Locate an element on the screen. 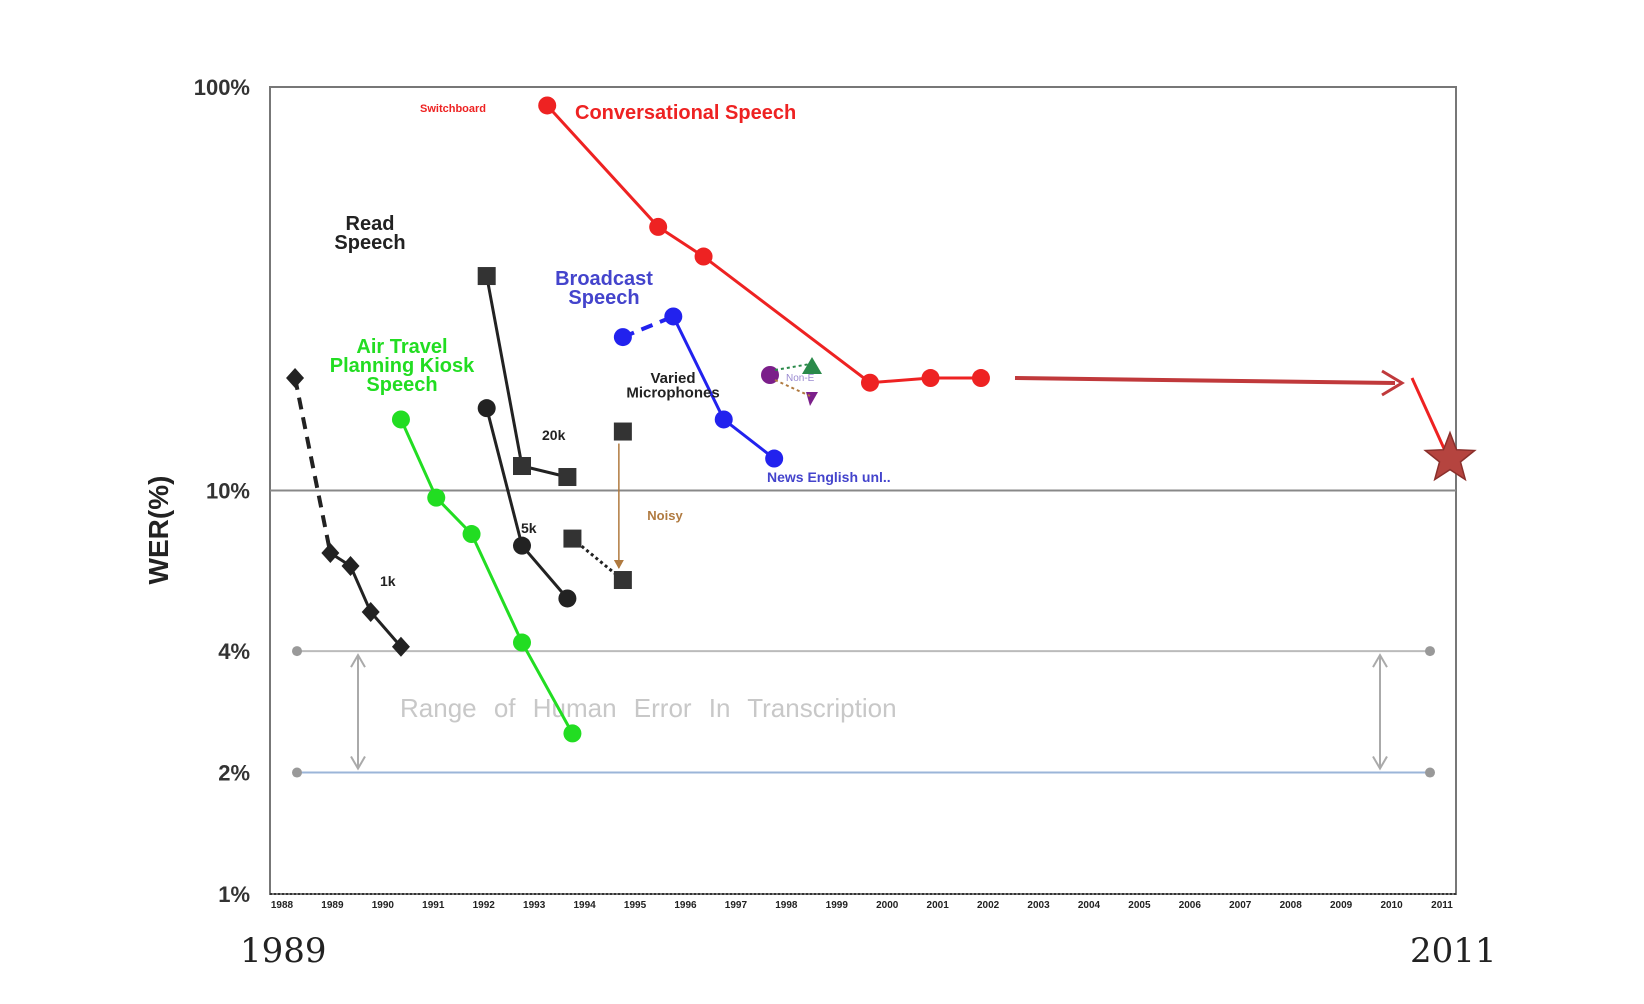  x-tick-label: 1990 is located at coordinates (383, 905).